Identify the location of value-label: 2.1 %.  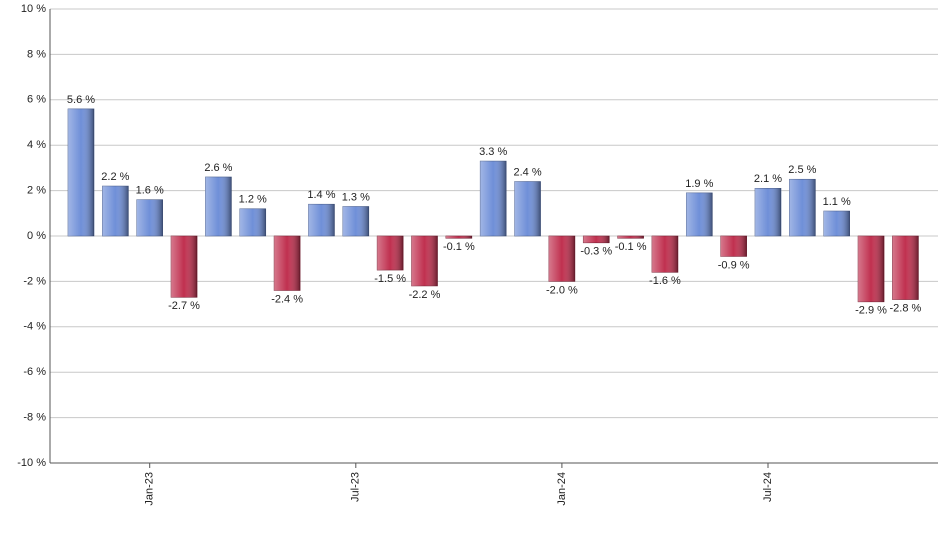
(768, 179).